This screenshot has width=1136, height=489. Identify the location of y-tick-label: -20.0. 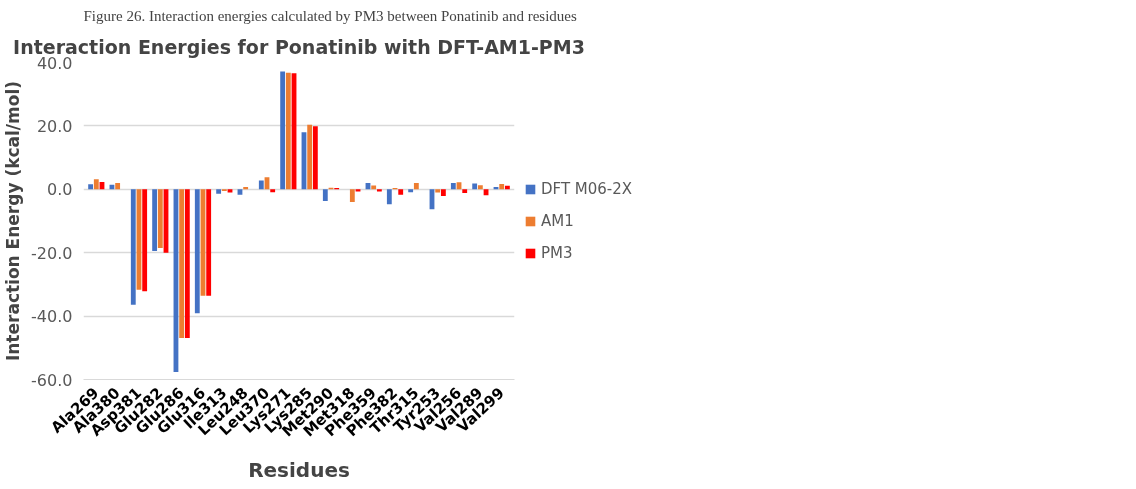
(52, 253).